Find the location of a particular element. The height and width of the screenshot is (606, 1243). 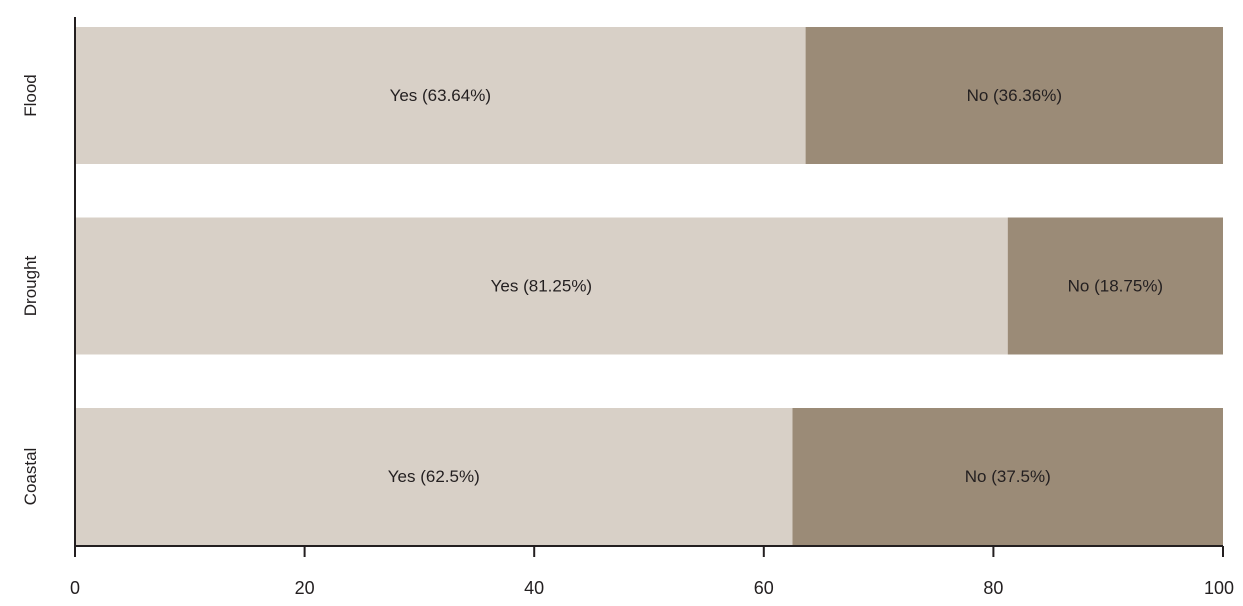

bar-segment-no-coastal is located at coordinates (1007, 476).